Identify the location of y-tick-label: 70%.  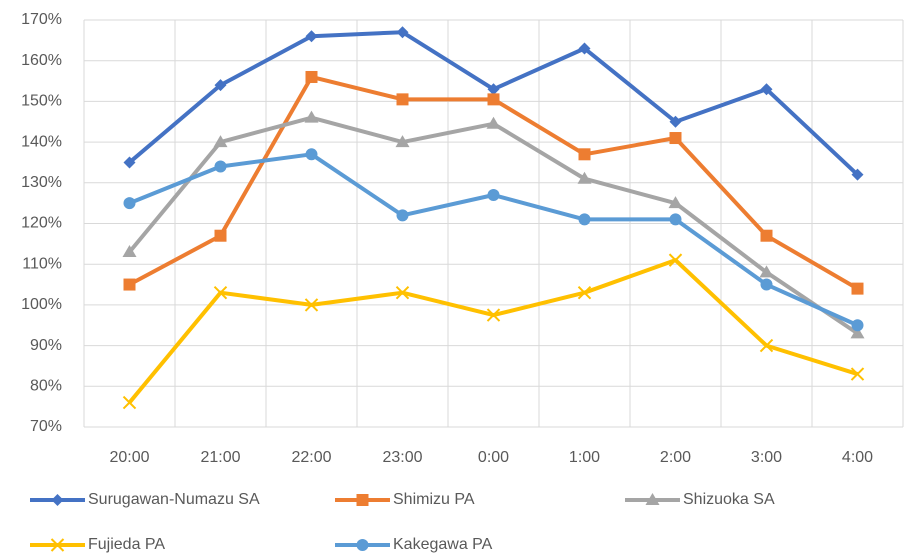
(46, 426).